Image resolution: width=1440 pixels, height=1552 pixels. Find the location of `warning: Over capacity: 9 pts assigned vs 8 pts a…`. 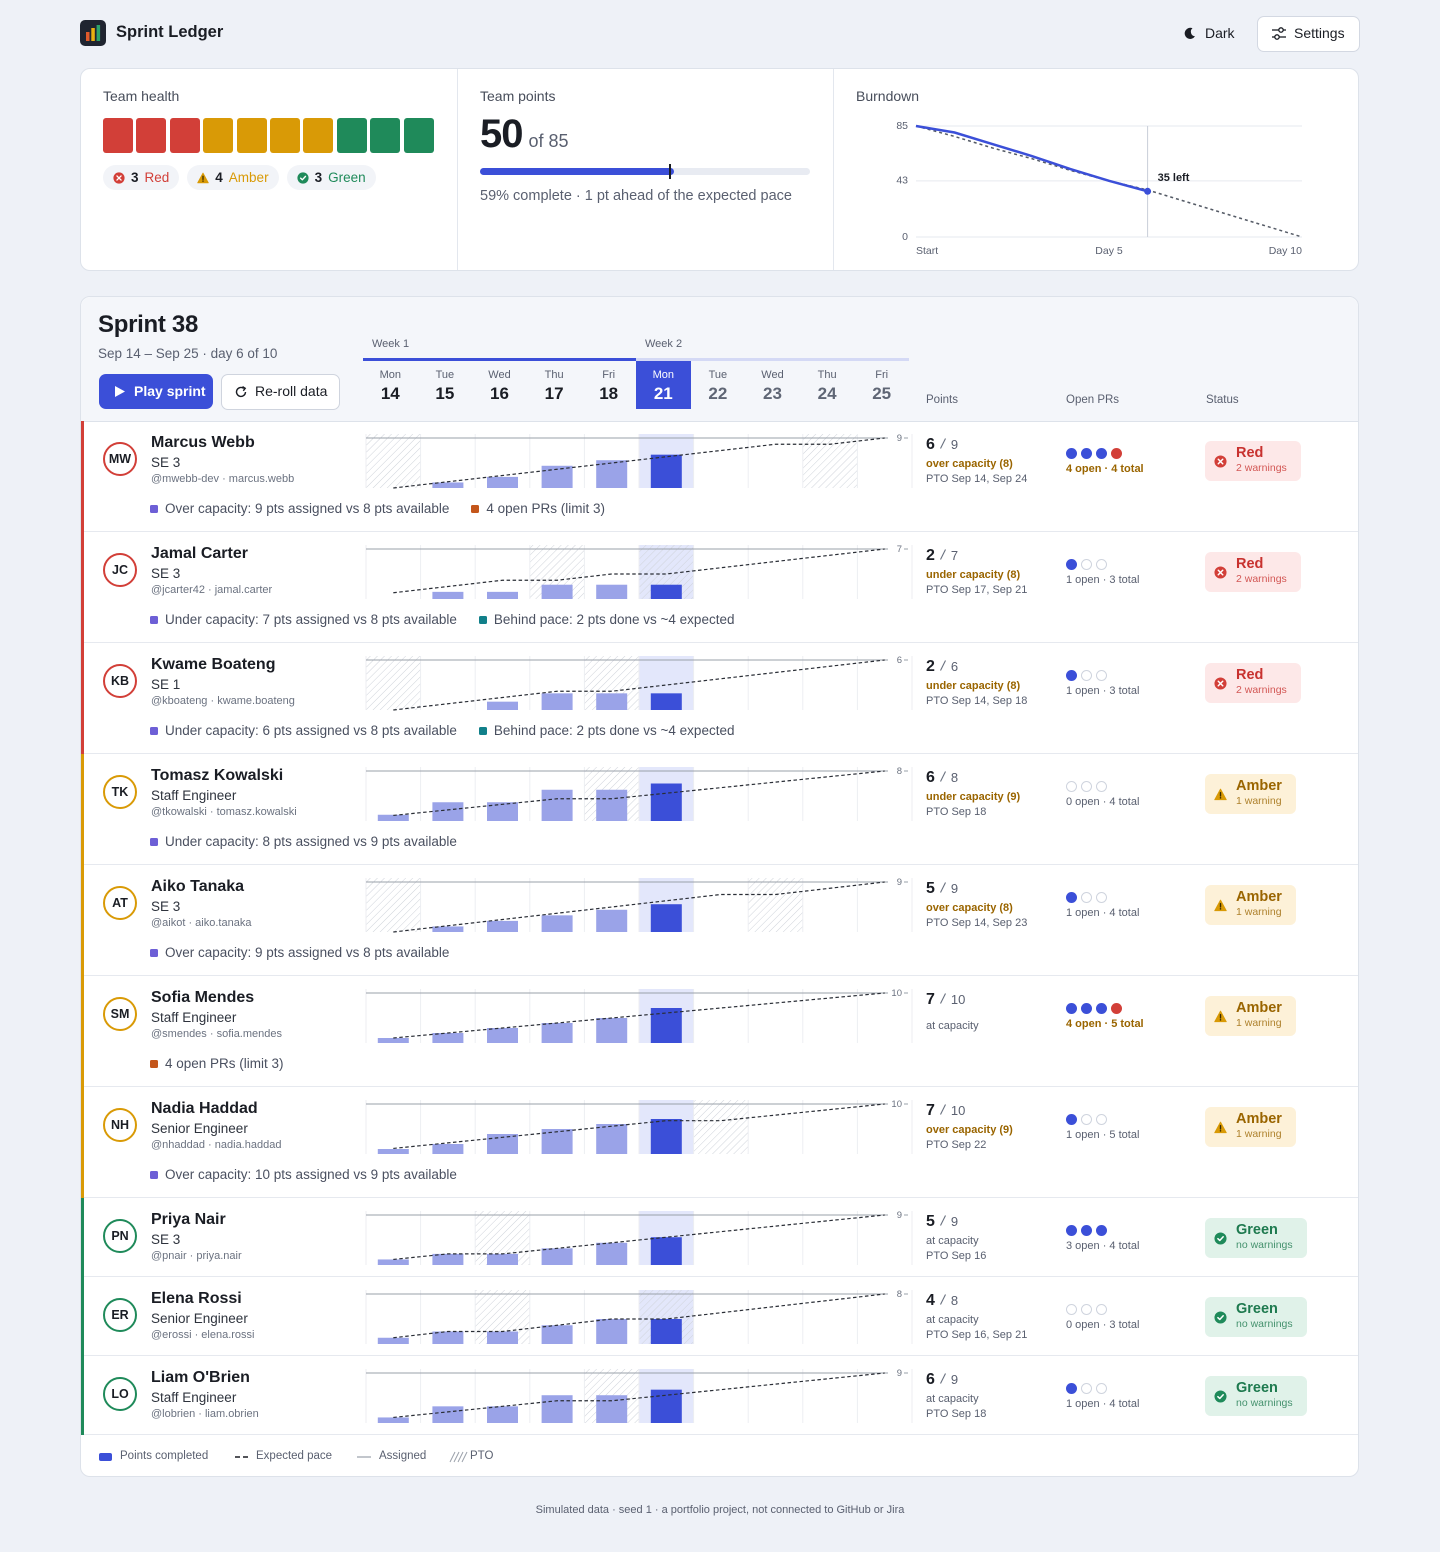

warning: Over capacity: 9 pts assigned vs 8 pts a… is located at coordinates (299, 508).